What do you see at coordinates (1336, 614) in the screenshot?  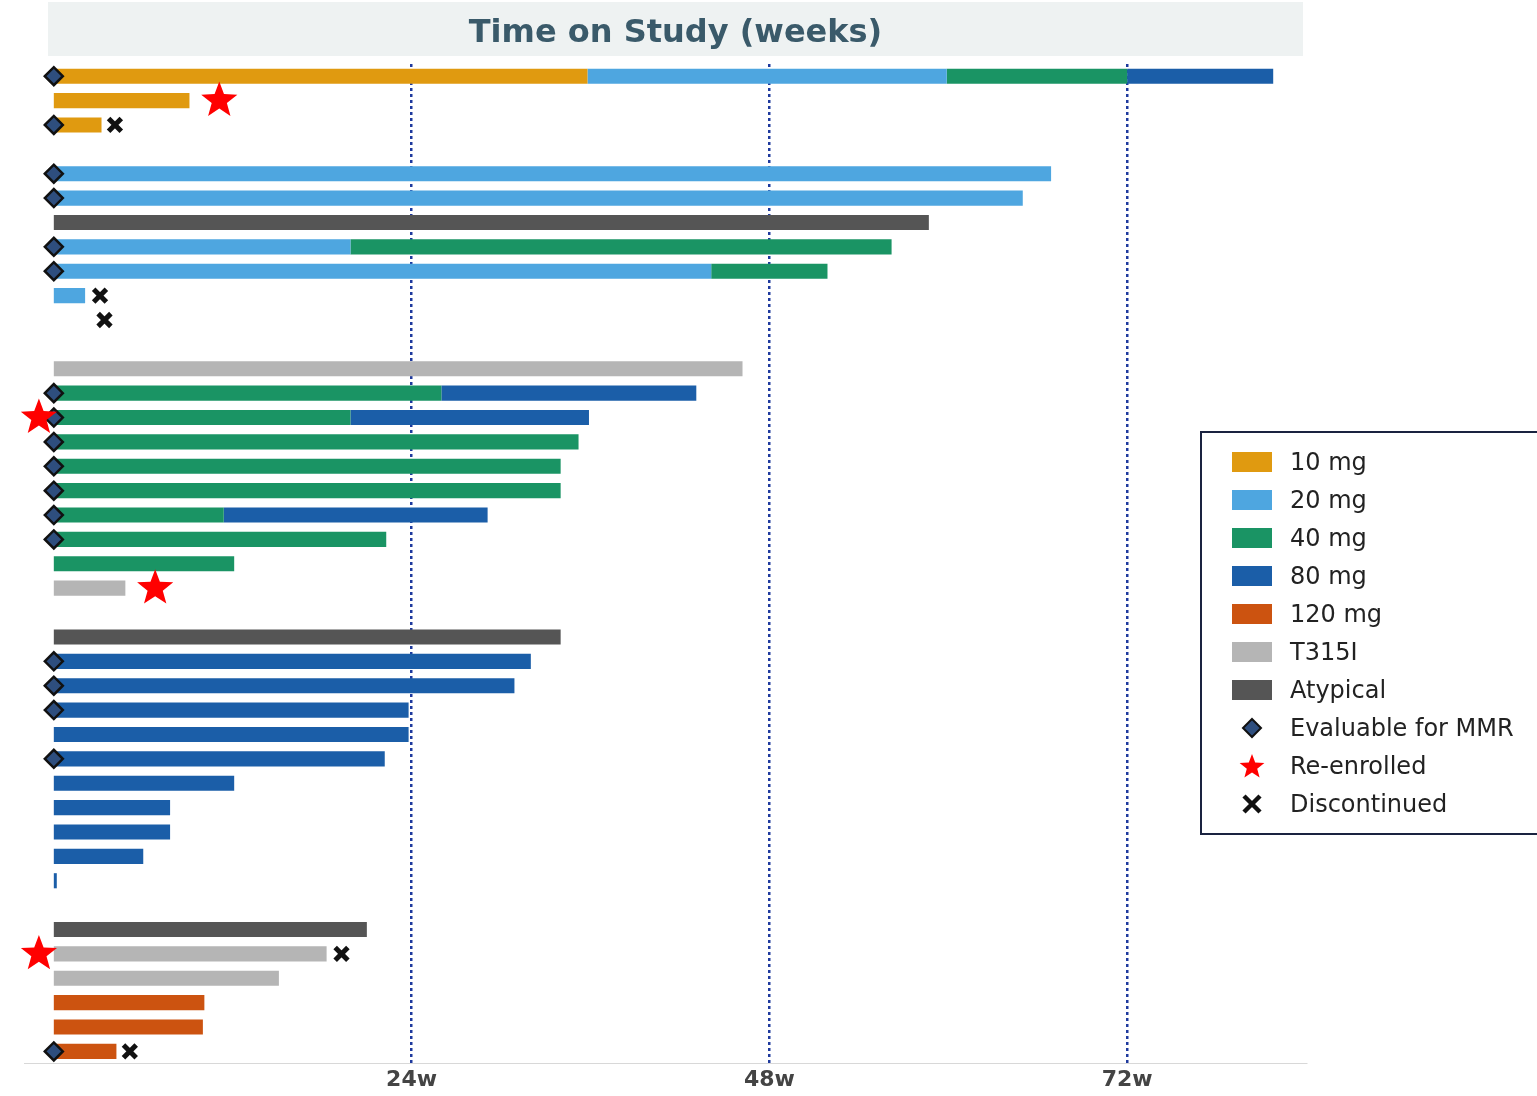 I see `legend-label: 120 mg` at bounding box center [1336, 614].